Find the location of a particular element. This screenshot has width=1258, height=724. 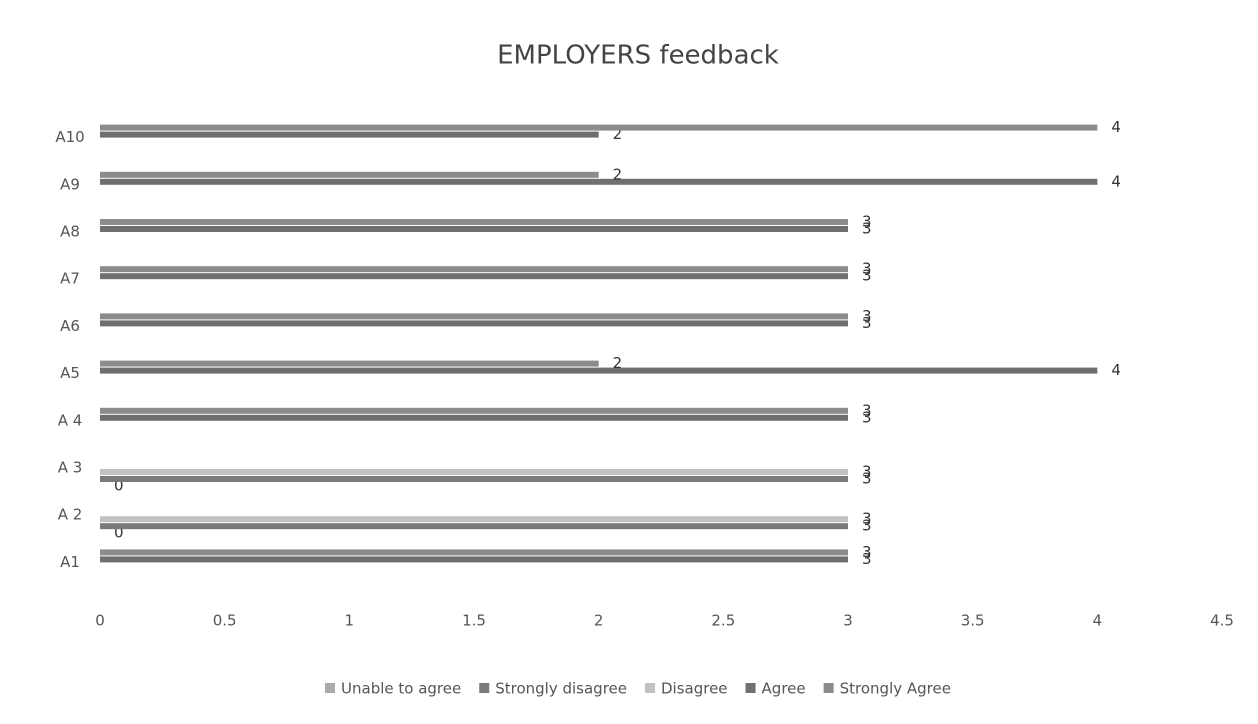

x-tick-label: 0.5 is located at coordinates (225, 621).